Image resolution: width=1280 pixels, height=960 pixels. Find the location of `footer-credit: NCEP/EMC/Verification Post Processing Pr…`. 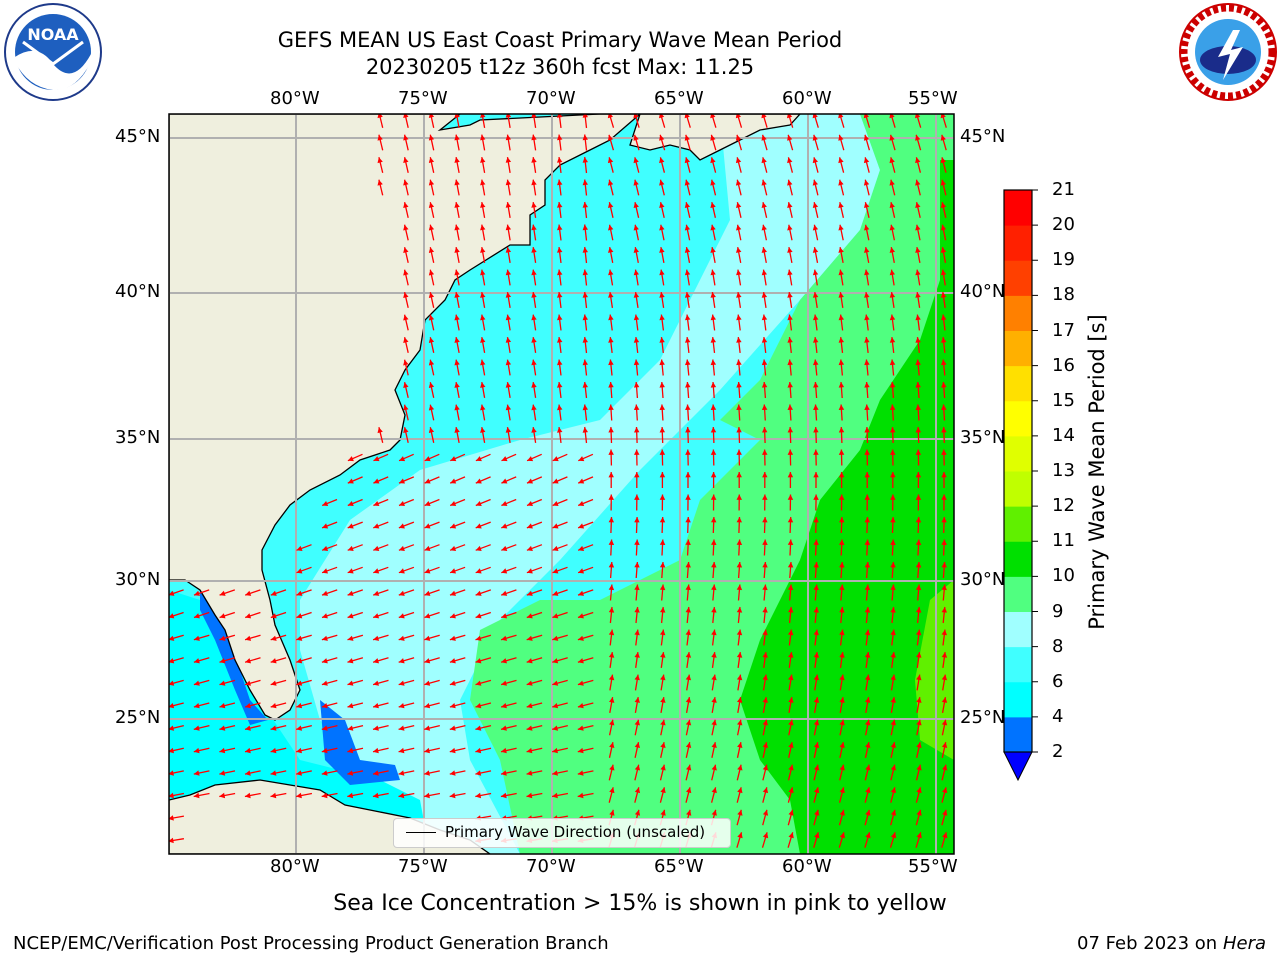

footer-credit: NCEP/EMC/Verification Post Processing Pr… is located at coordinates (311, 943).